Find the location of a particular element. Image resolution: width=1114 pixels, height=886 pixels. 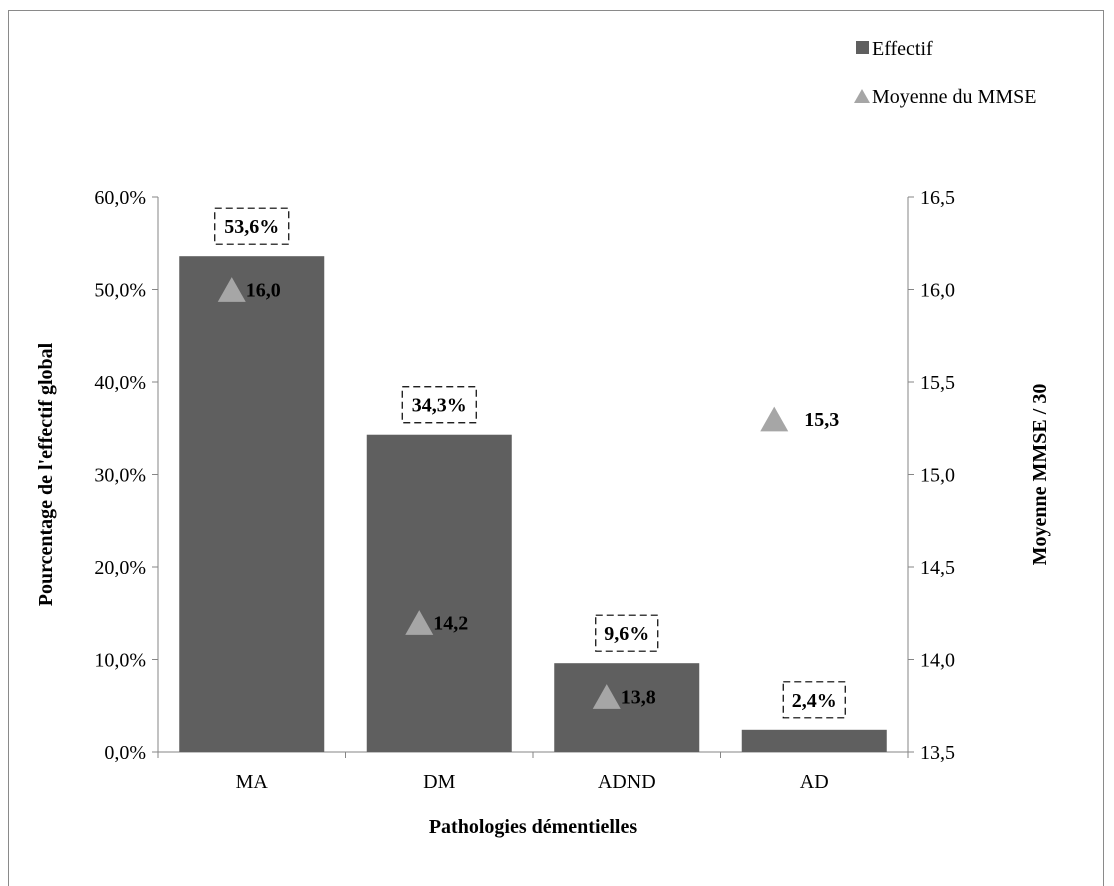

y2-tick-label: 16,5 is located at coordinates (937, 198).